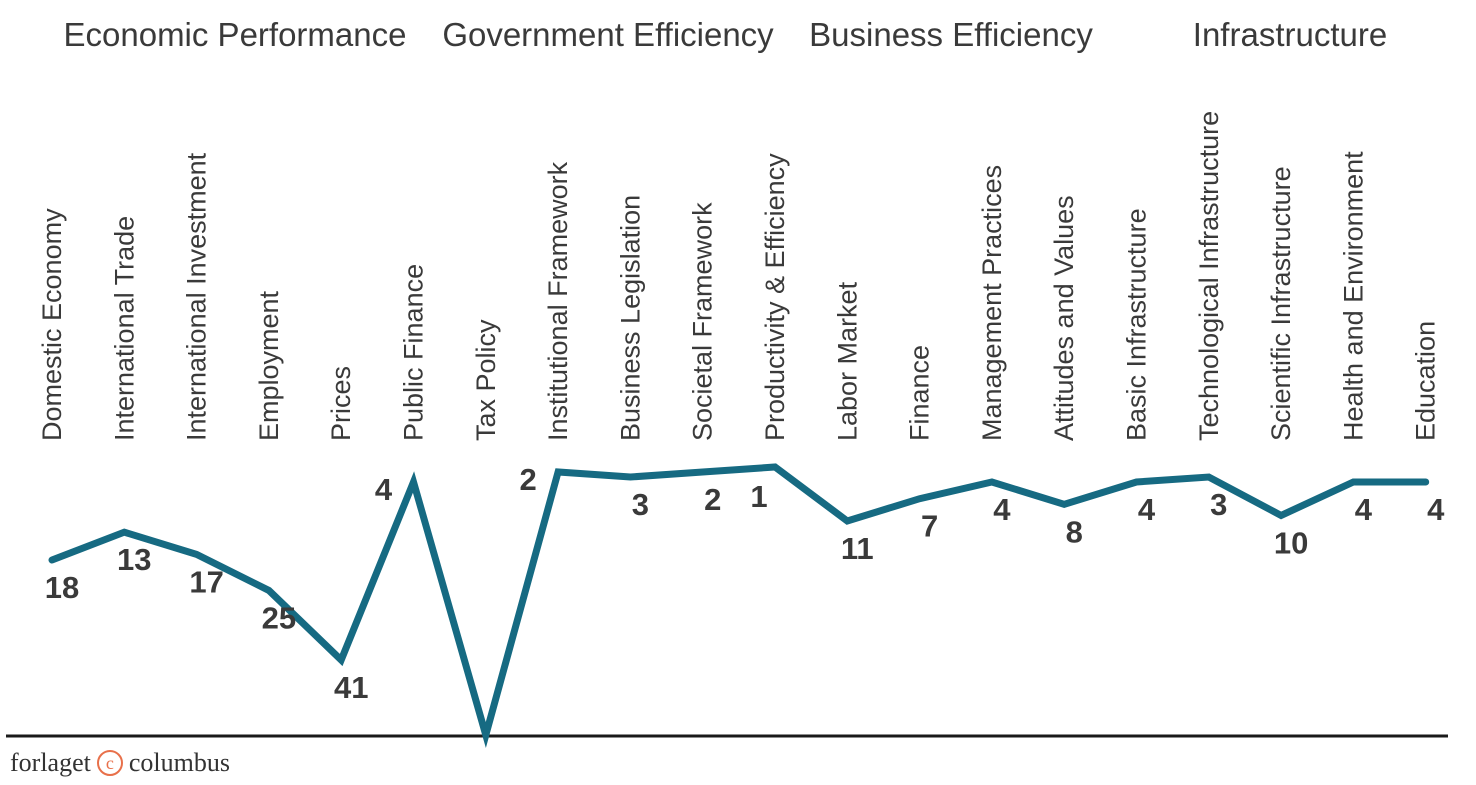 The image size is (1476, 785). Describe the element at coordinates (857, 548) in the screenshot. I see `value-label: 11` at that location.